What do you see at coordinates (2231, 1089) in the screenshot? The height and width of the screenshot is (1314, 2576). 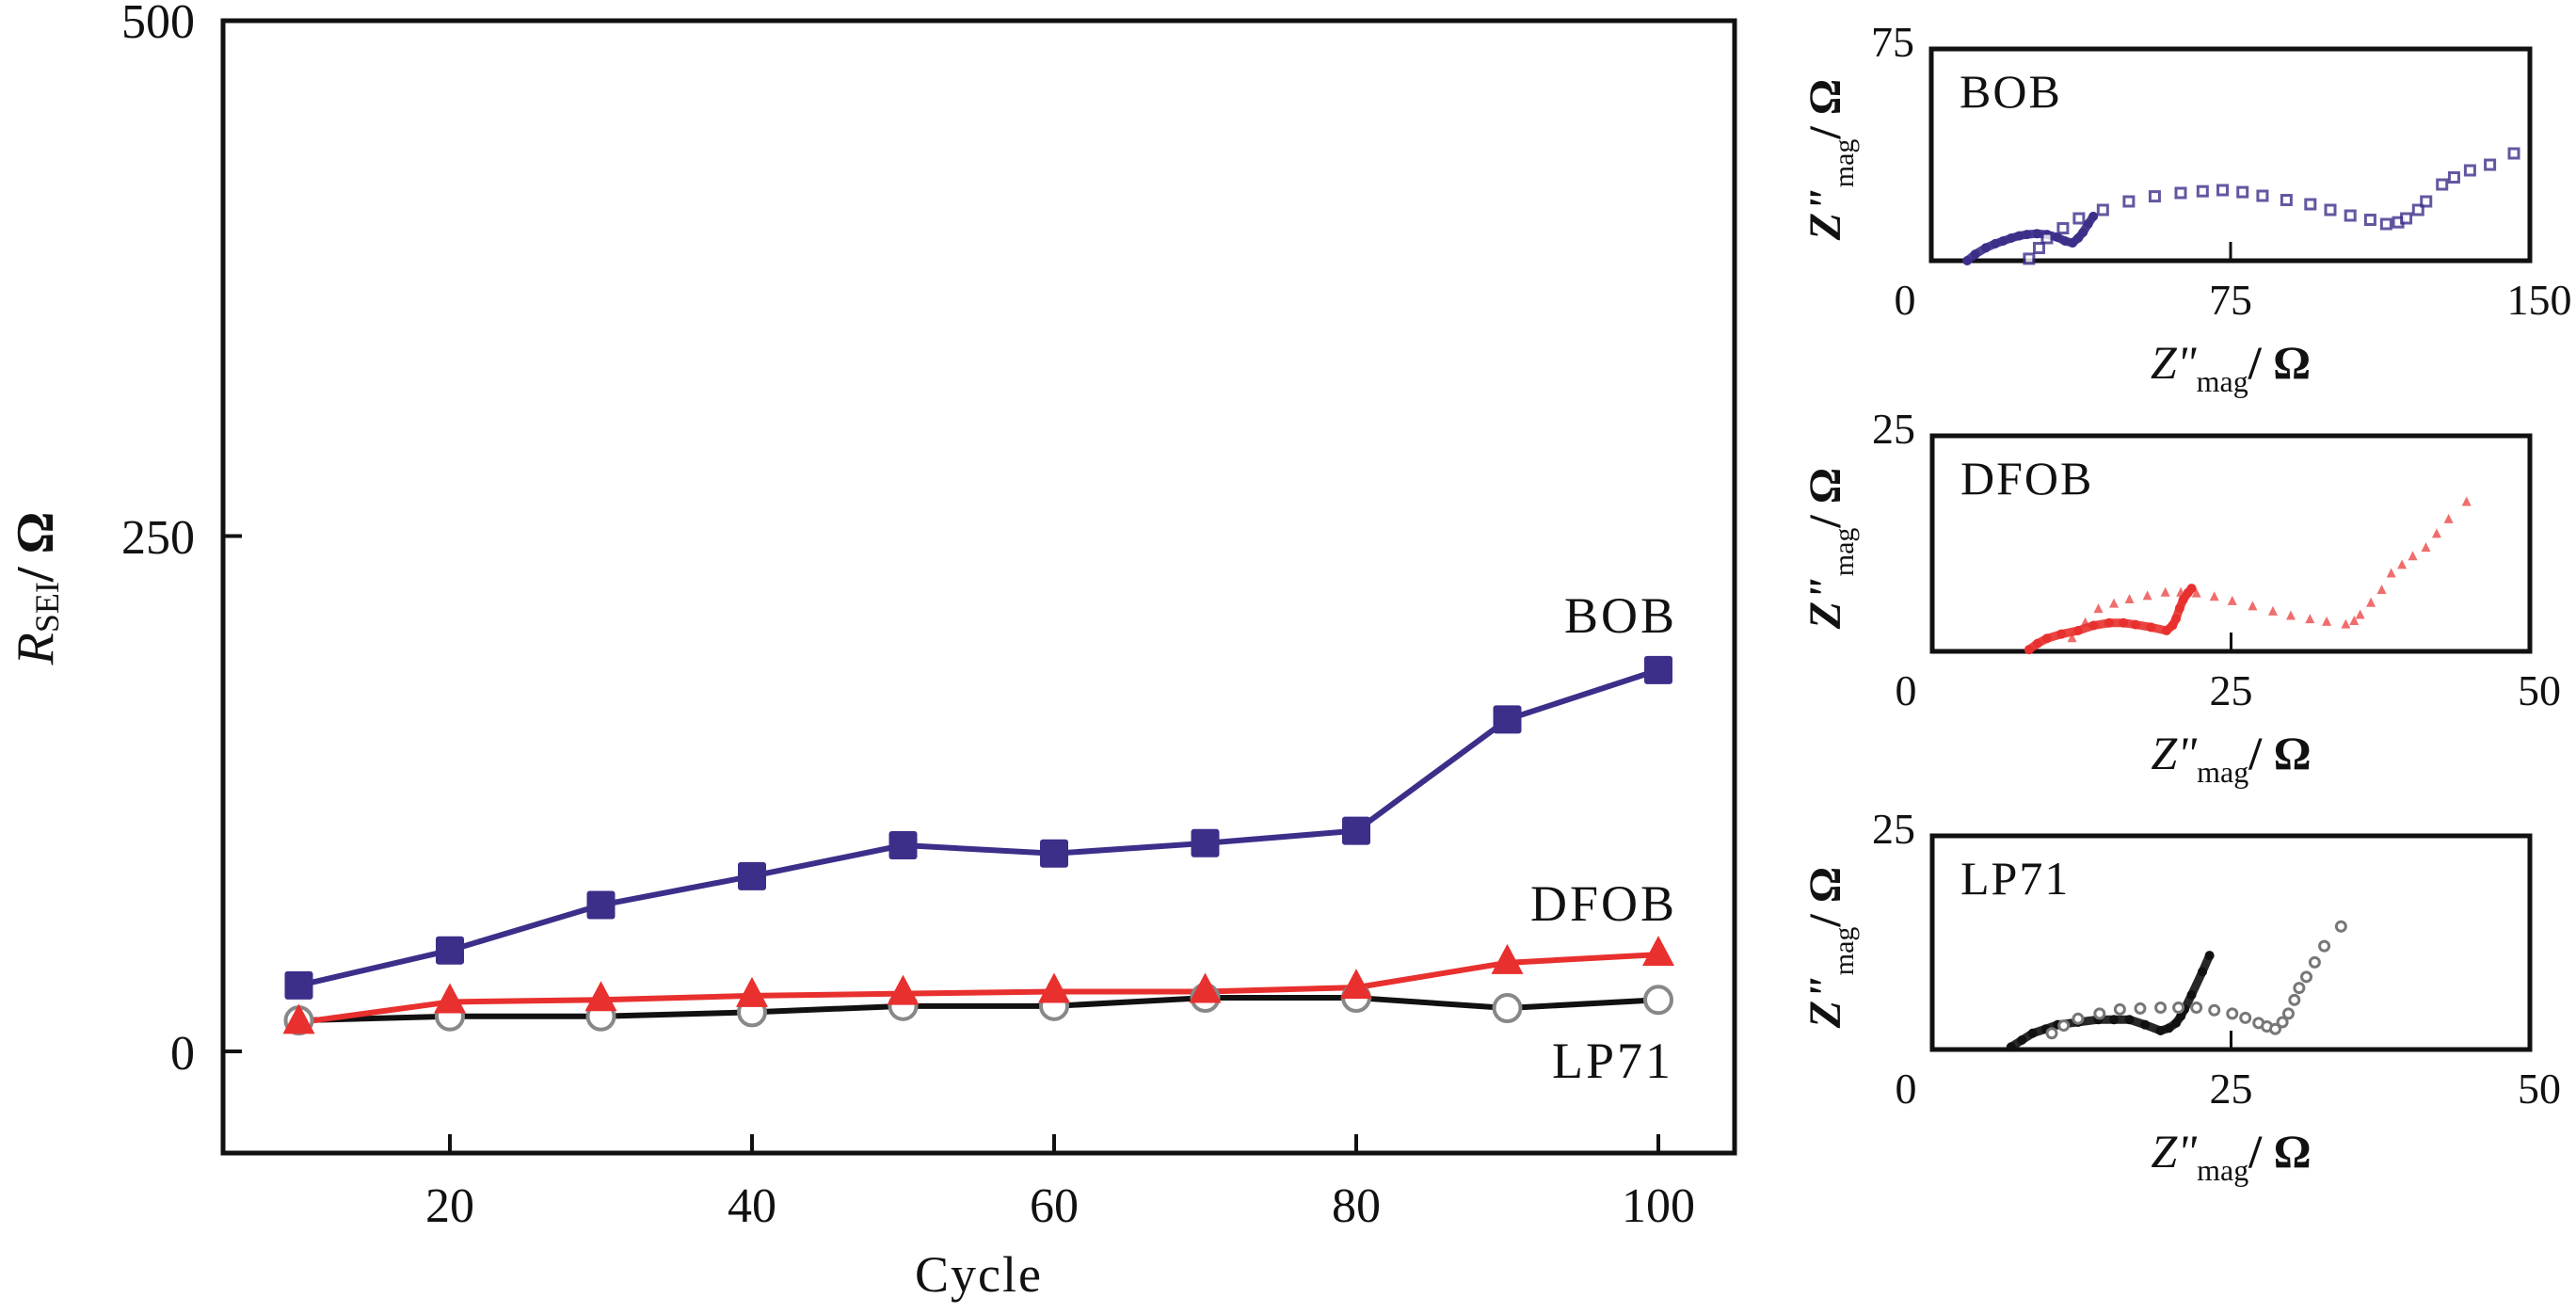 I see `inset-x-tick-label: 25` at bounding box center [2231, 1089].